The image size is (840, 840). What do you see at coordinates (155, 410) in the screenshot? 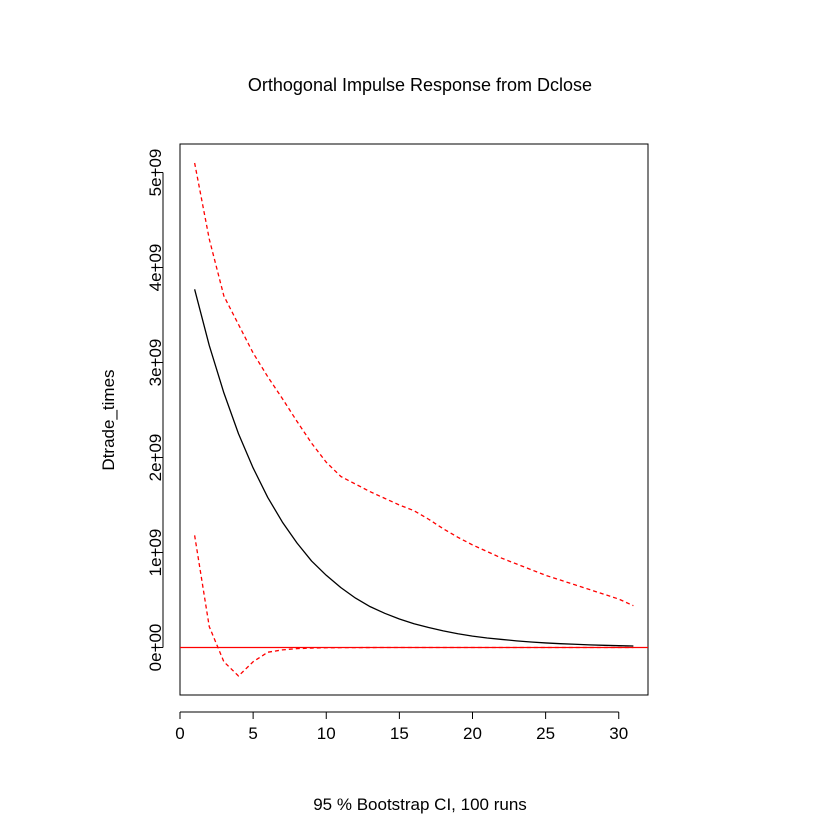
I see `y-axis: 0e+00 1e+09 2e+09 3e+09 4e+09 5e+09` at bounding box center [155, 410].